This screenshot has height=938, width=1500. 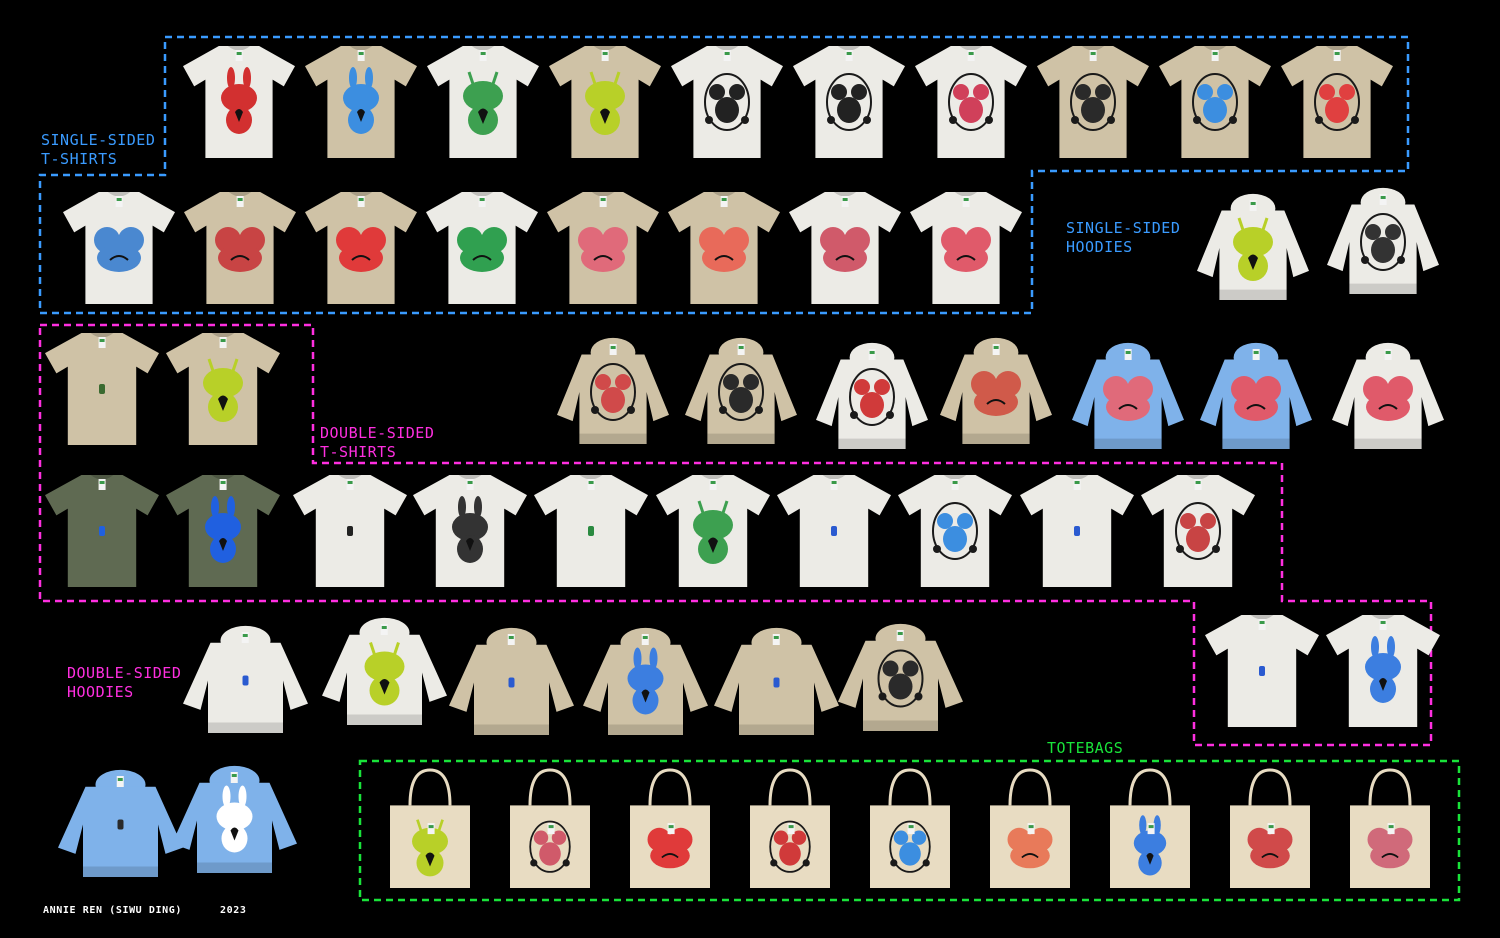 I want to click on totebags-outline, so click(x=909, y=830).